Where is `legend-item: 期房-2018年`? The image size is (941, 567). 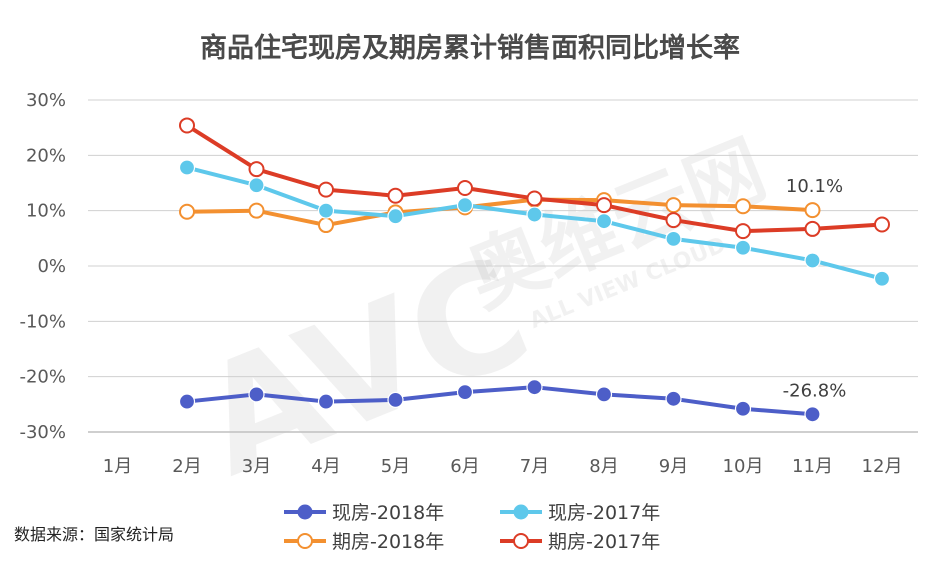
legend-item: 期房-2018年 is located at coordinates (364, 542).